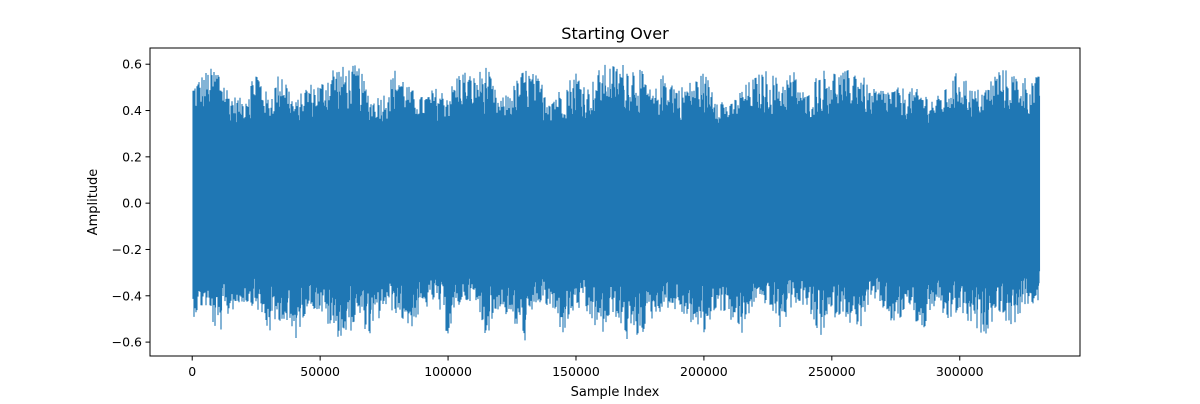 Image resolution: width=1200 pixels, height=404 pixels. Describe the element at coordinates (832, 371) in the screenshot. I see `x-tick-label: 250000` at that location.